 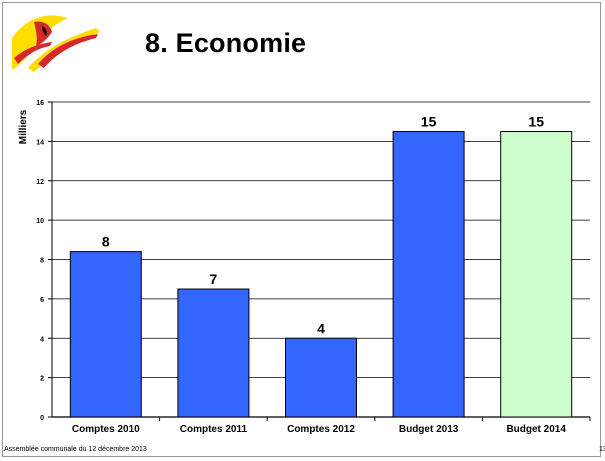 What do you see at coordinates (536, 429) in the screenshot?
I see `x-tick-label: Budget 2014` at bounding box center [536, 429].